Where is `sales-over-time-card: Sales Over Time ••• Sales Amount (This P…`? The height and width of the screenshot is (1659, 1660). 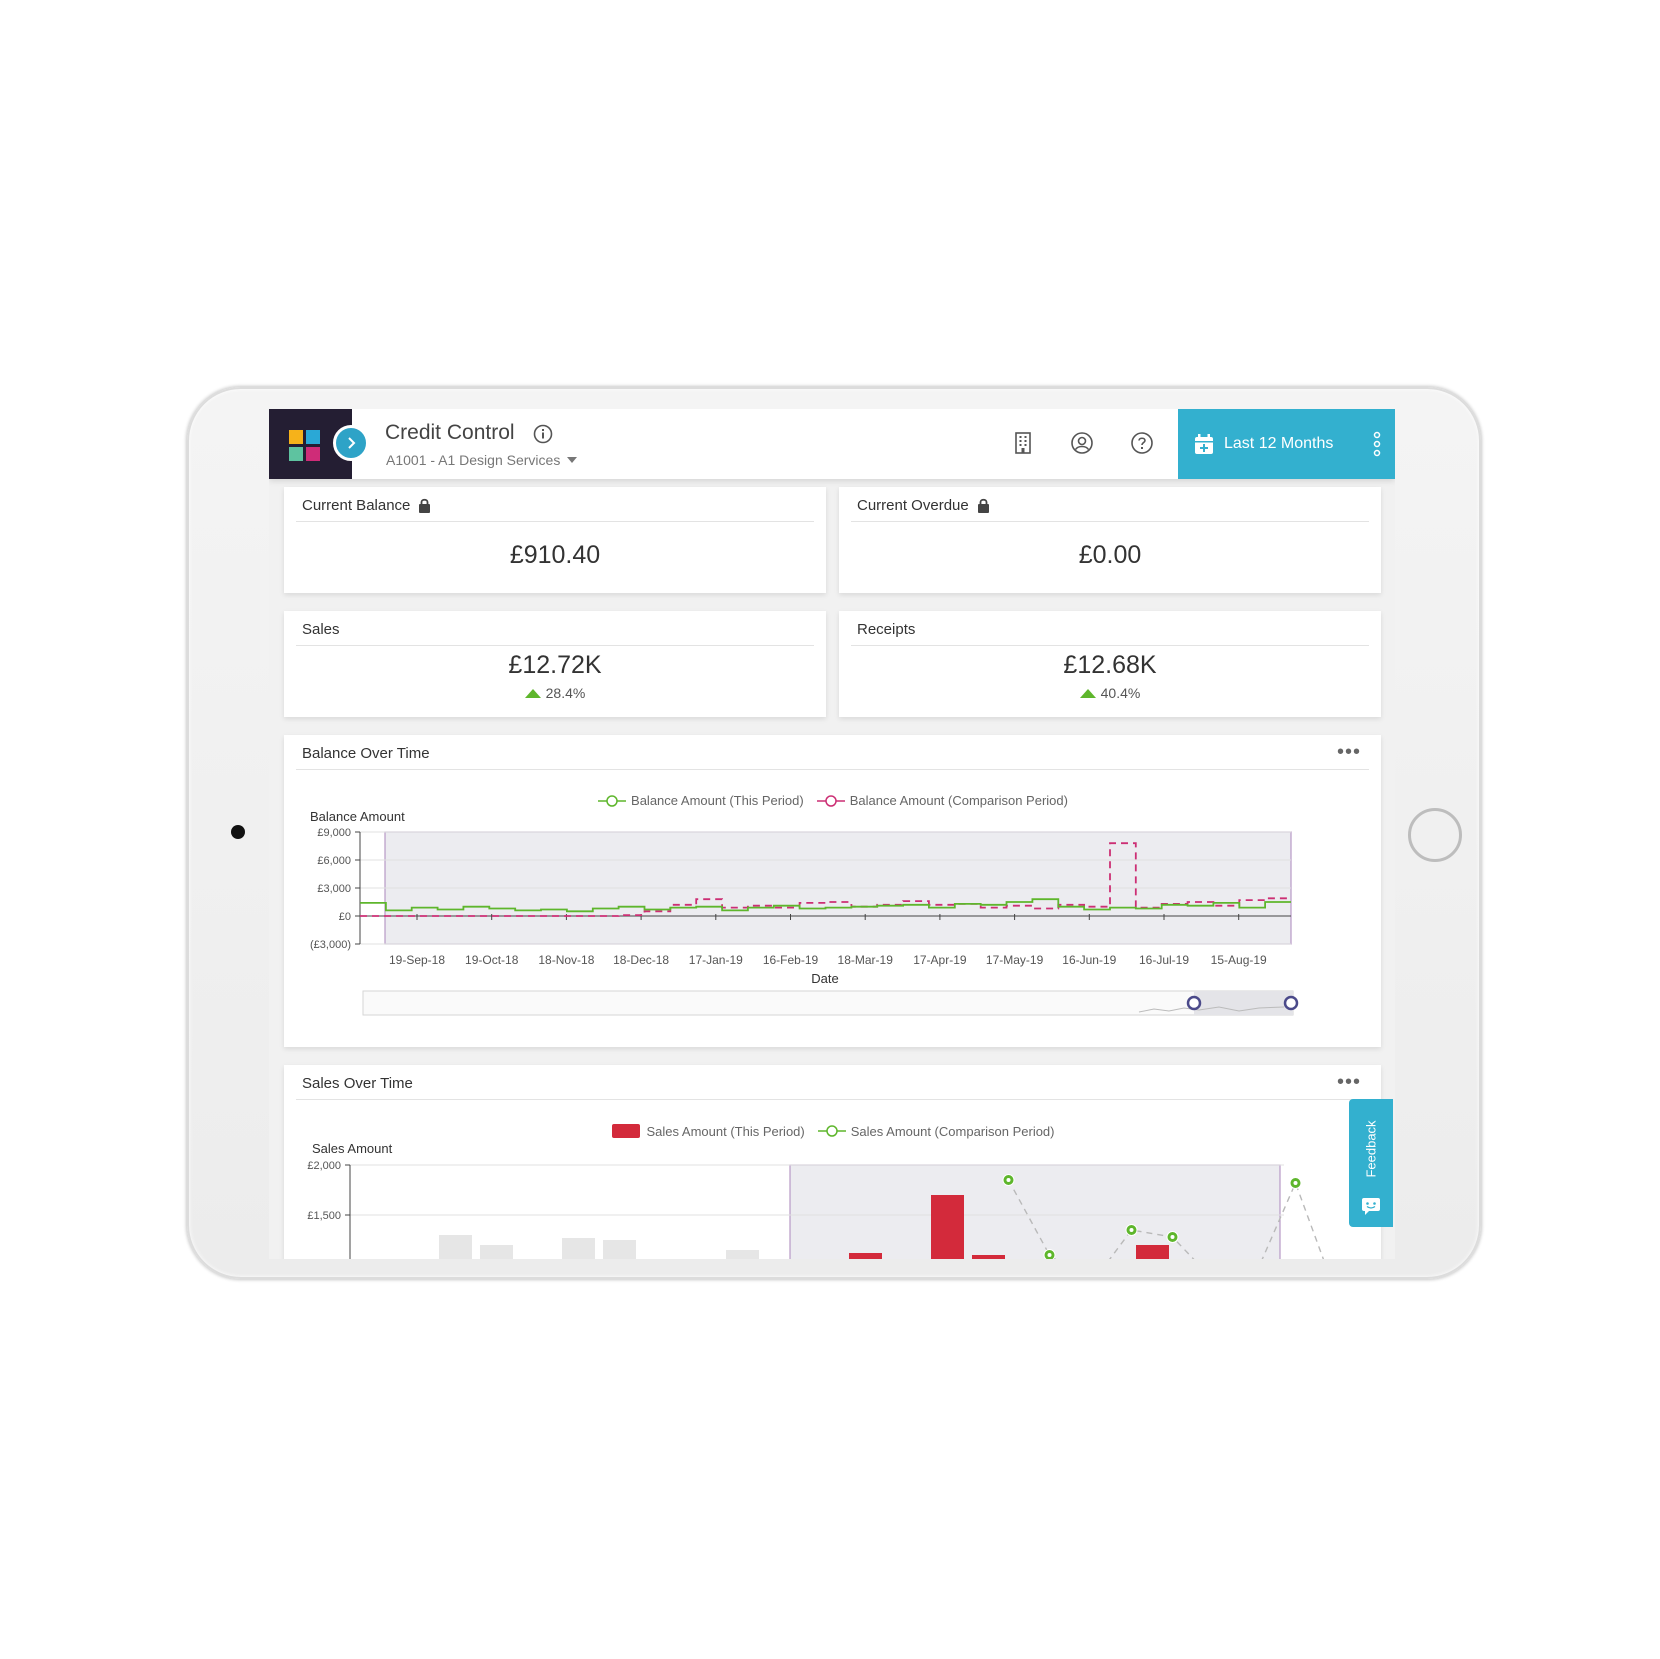
sales-over-time-card: Sales Over Time ••• Sales Amount (This P… is located at coordinates (832, 1162).